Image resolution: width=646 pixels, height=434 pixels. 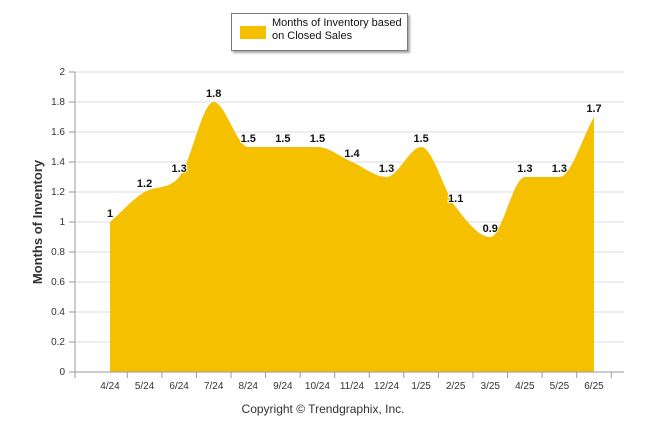 What do you see at coordinates (421, 386) in the screenshot?
I see `x-tick-label: 1/25` at bounding box center [421, 386].